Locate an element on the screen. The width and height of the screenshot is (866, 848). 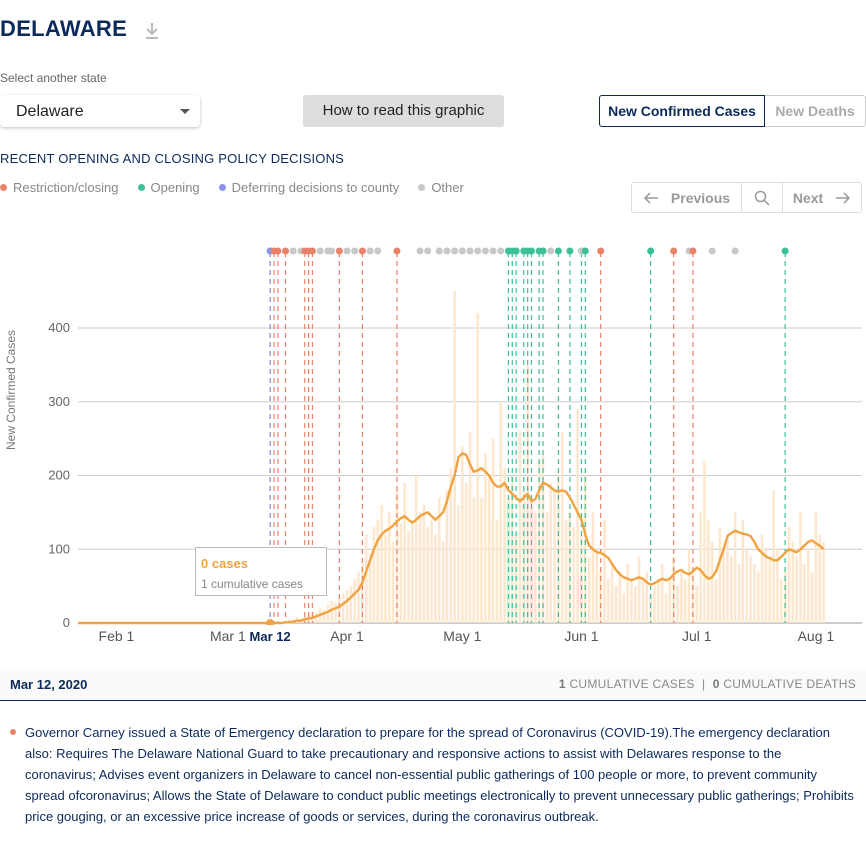
legend-label-restriction: Restriction/closing is located at coordinates (66, 187).